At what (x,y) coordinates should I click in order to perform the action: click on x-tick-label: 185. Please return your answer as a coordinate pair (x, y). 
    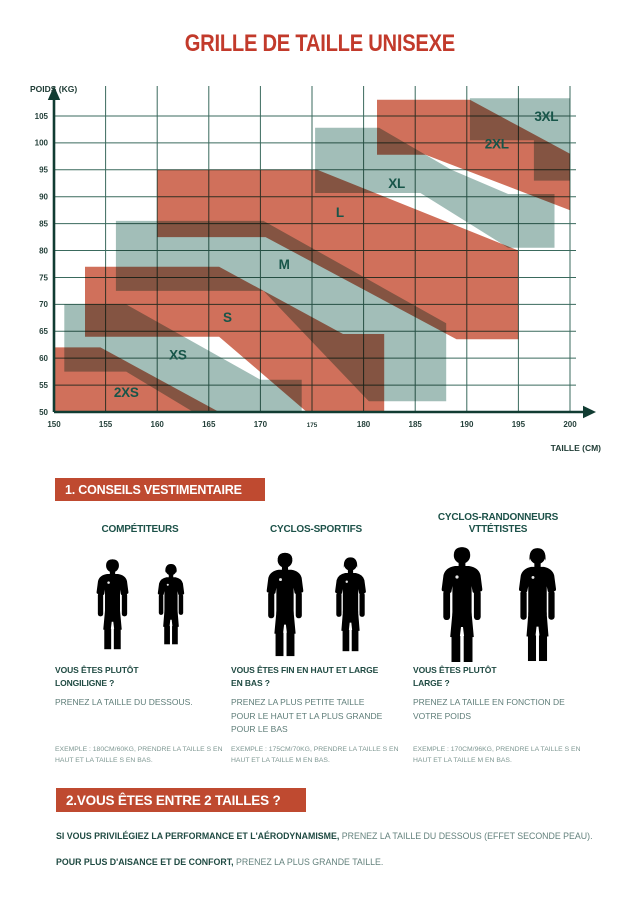
    Looking at the image, I should click on (416, 424).